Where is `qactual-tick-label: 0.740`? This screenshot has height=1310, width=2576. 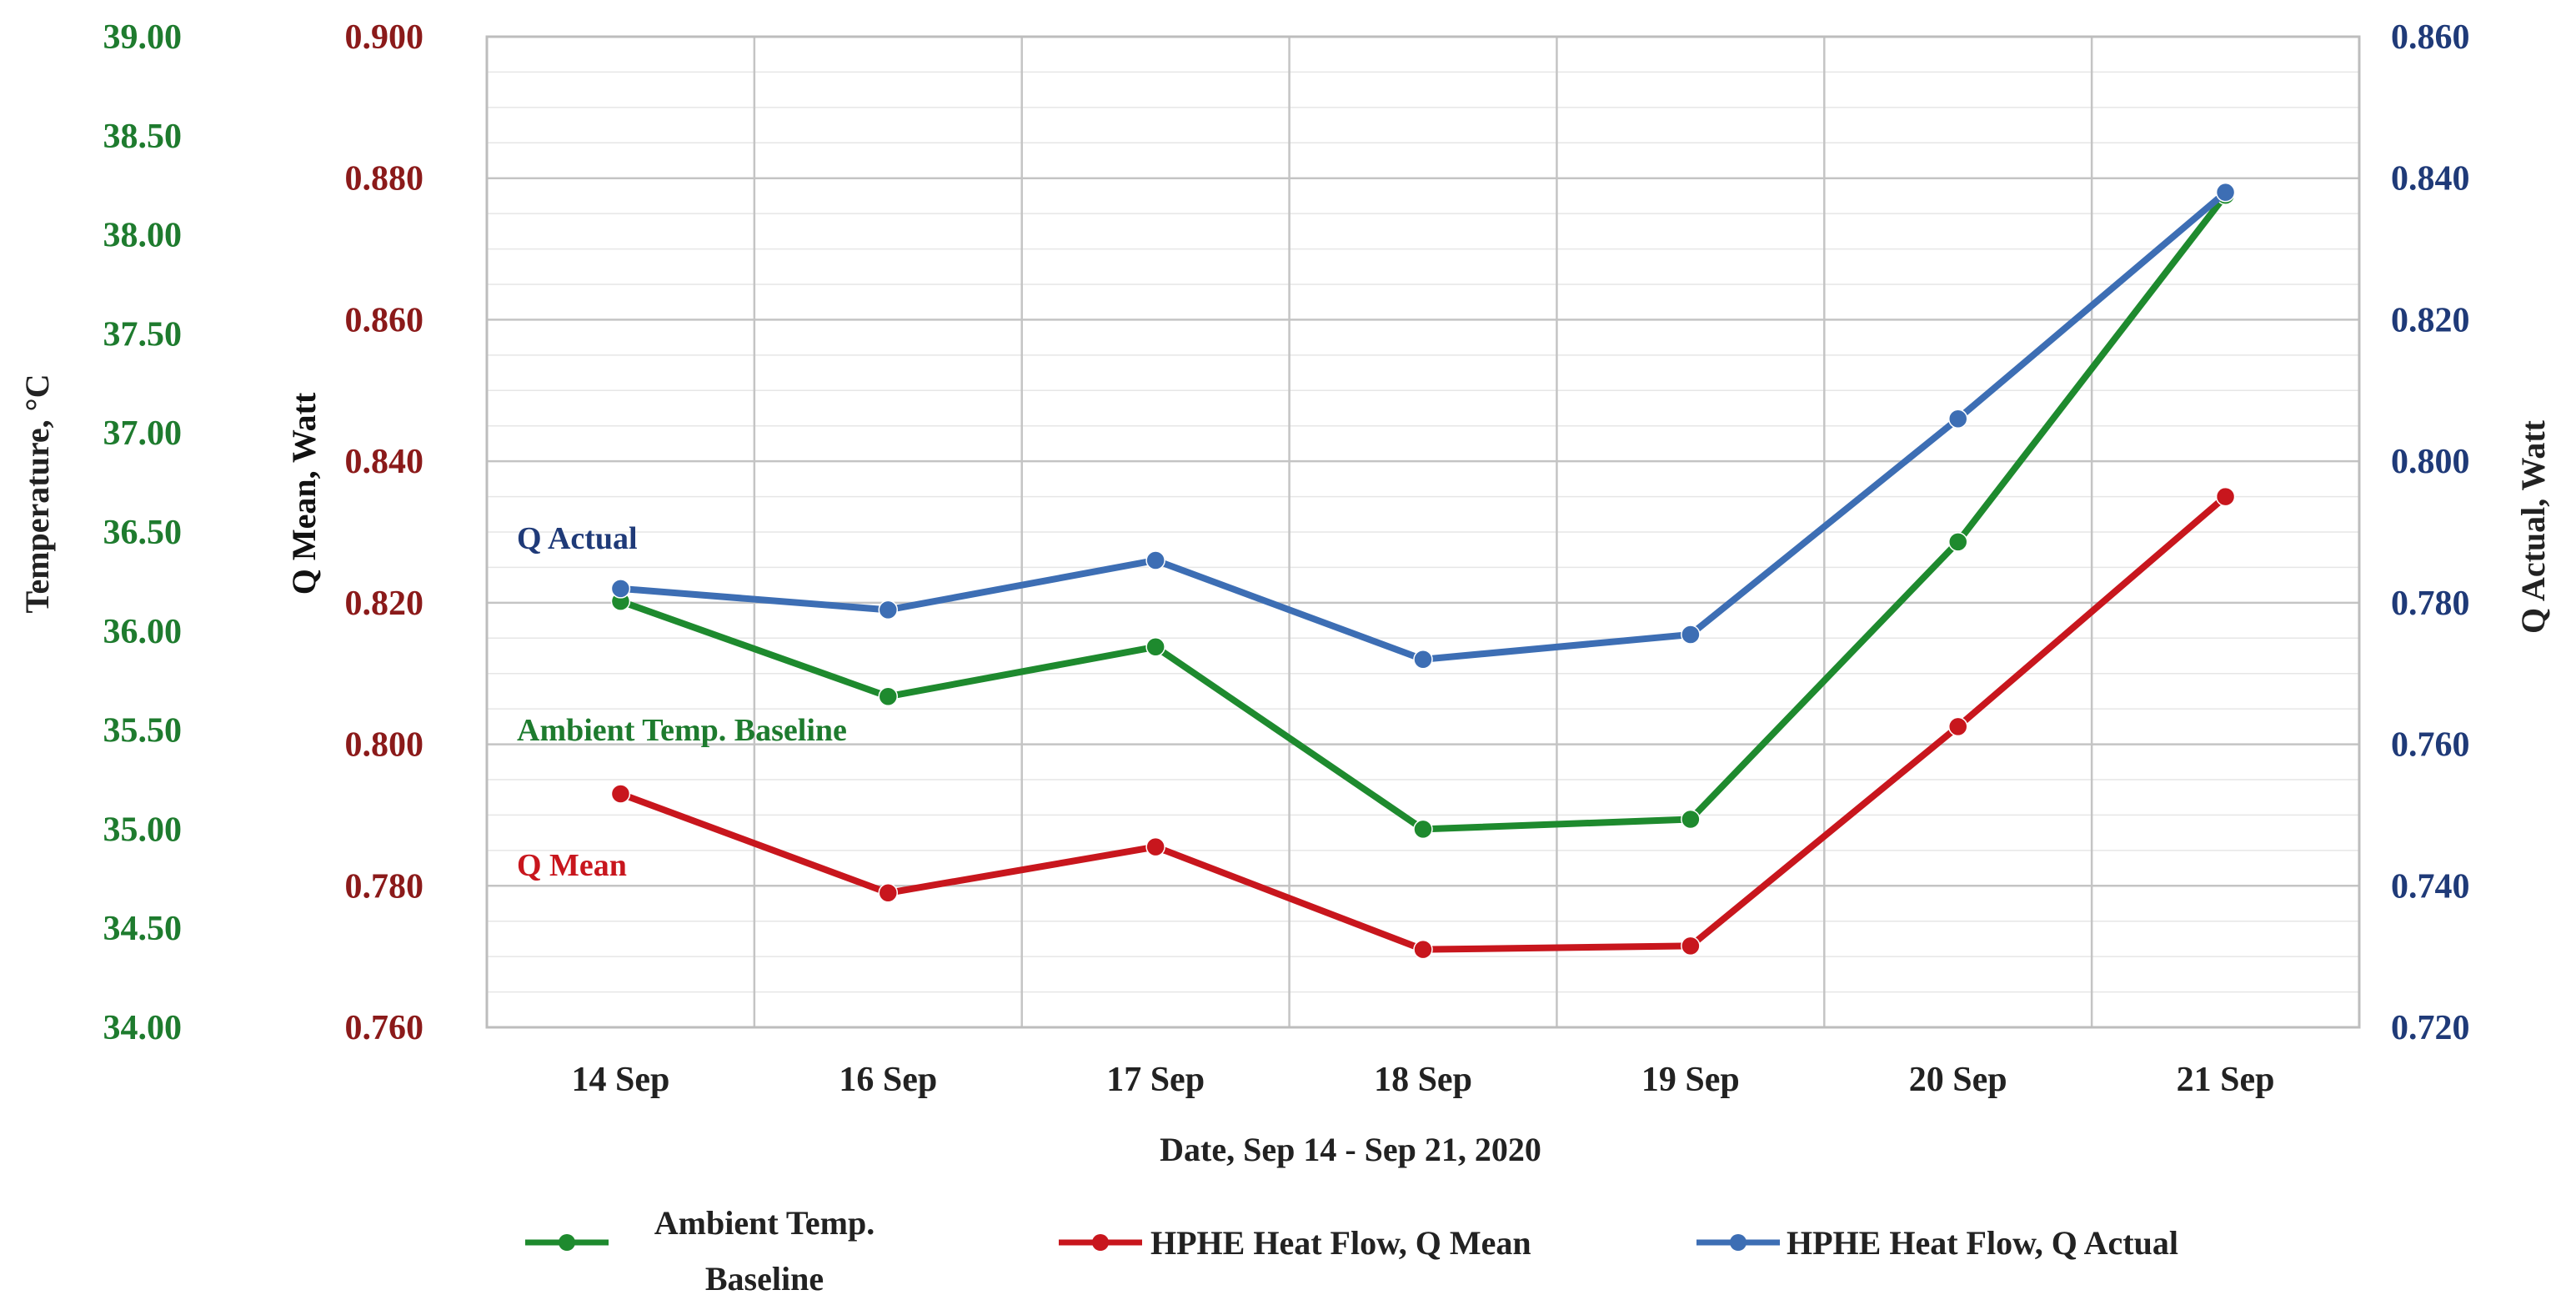 qactual-tick-label: 0.740 is located at coordinates (2430, 886).